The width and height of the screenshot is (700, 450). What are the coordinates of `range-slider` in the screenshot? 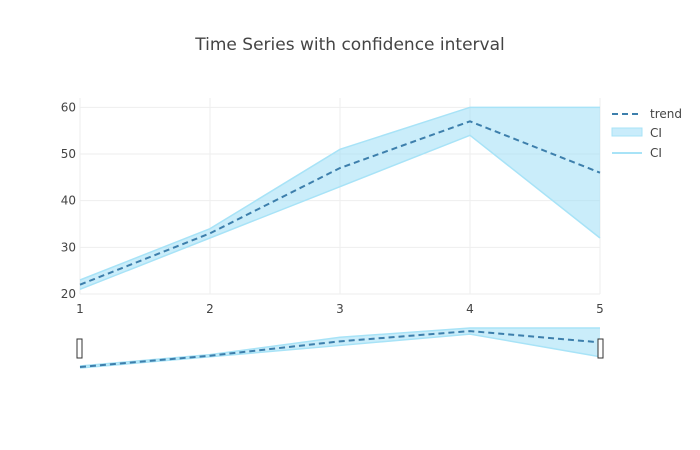 It's located at (340, 348).